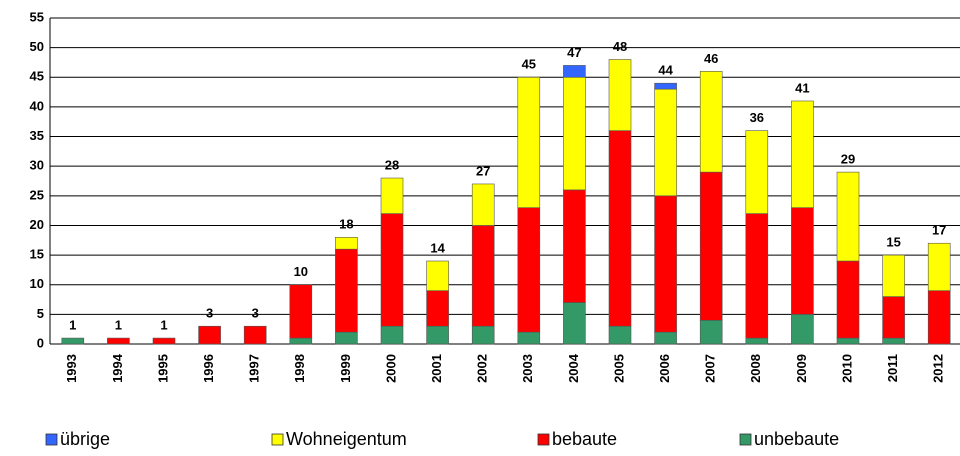 Image resolution: width=960 pixels, height=456 pixels. I want to click on y-tick-label: 50, so click(37, 46).